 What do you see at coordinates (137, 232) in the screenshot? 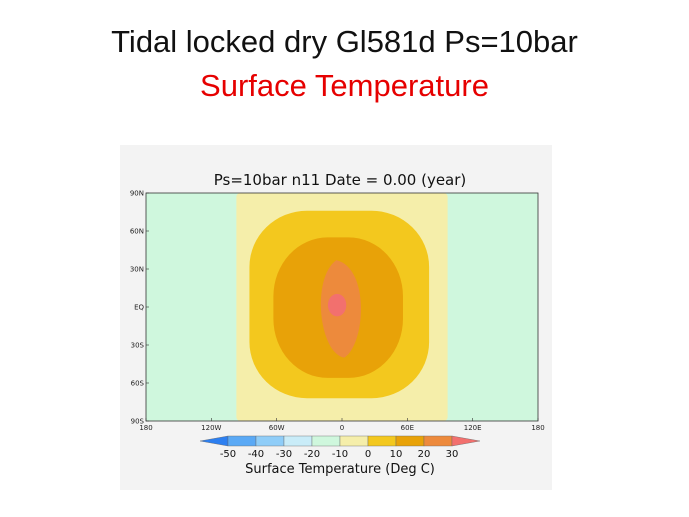
I see `y-tick-label: 60N` at bounding box center [137, 232].